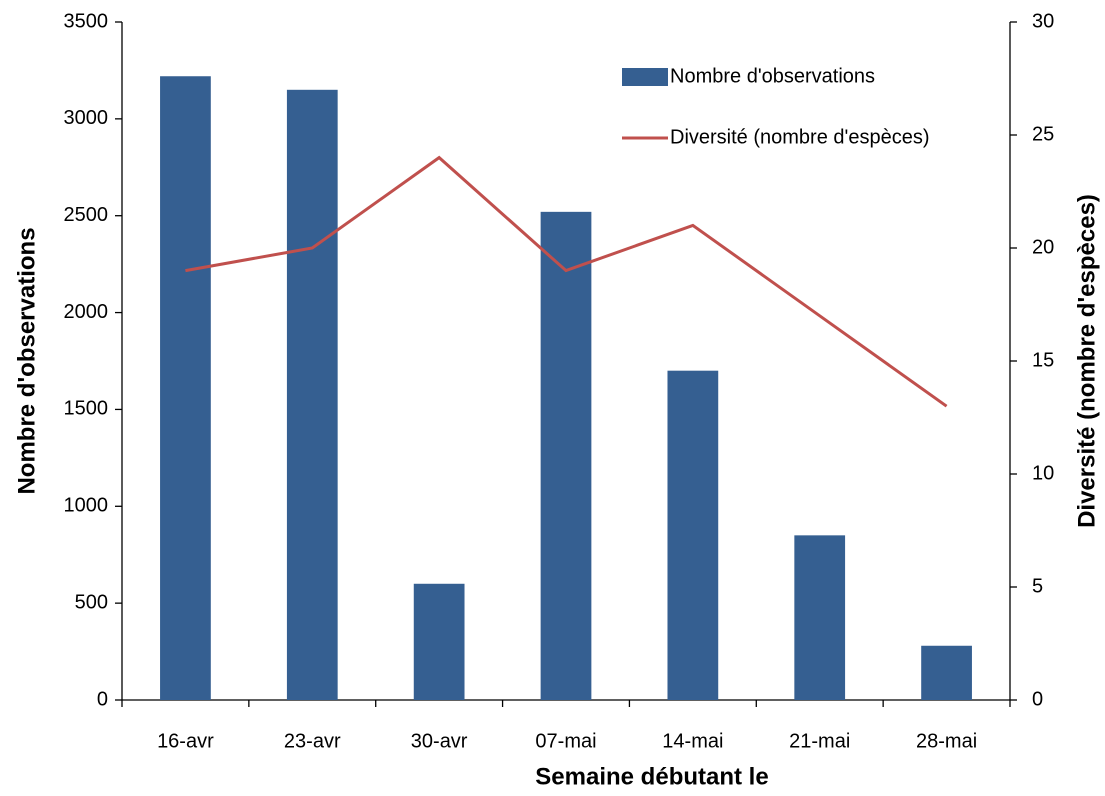 The image size is (1105, 796). Describe the element at coordinates (185, 741) in the screenshot. I see `x-tick-label: 16-avr` at that location.